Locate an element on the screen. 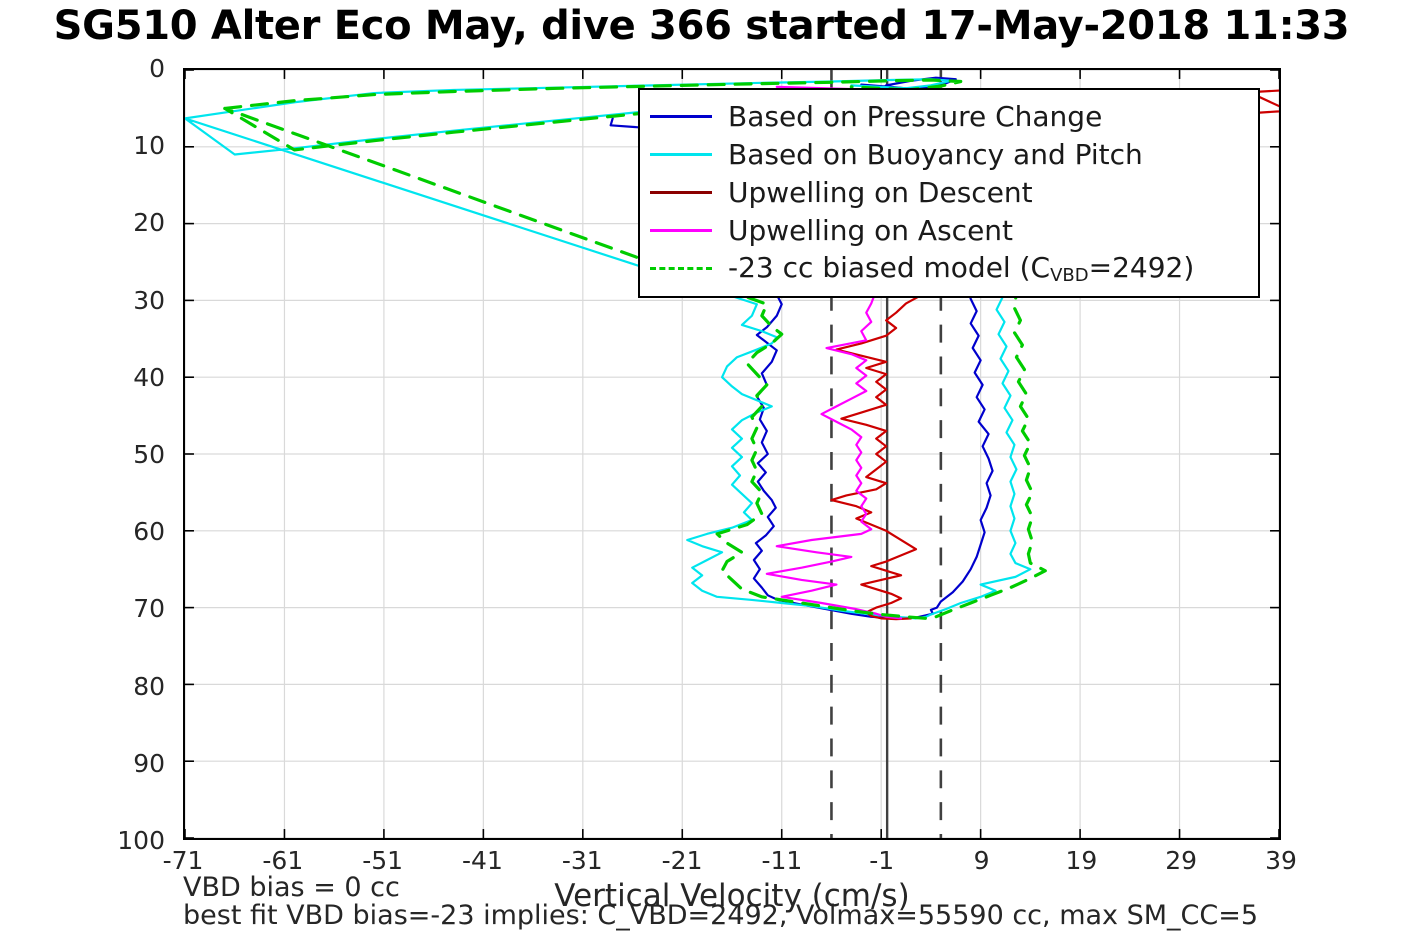  x-tick-label: 29 is located at coordinates (1181, 860).